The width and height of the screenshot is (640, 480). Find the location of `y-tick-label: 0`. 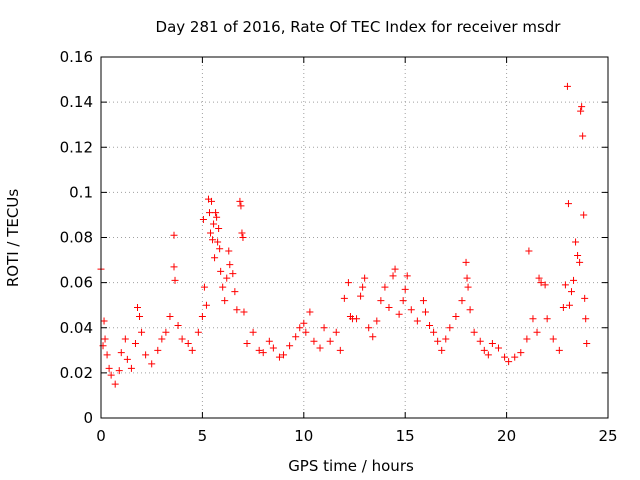

y-tick-label: 0 is located at coordinates (88, 418).